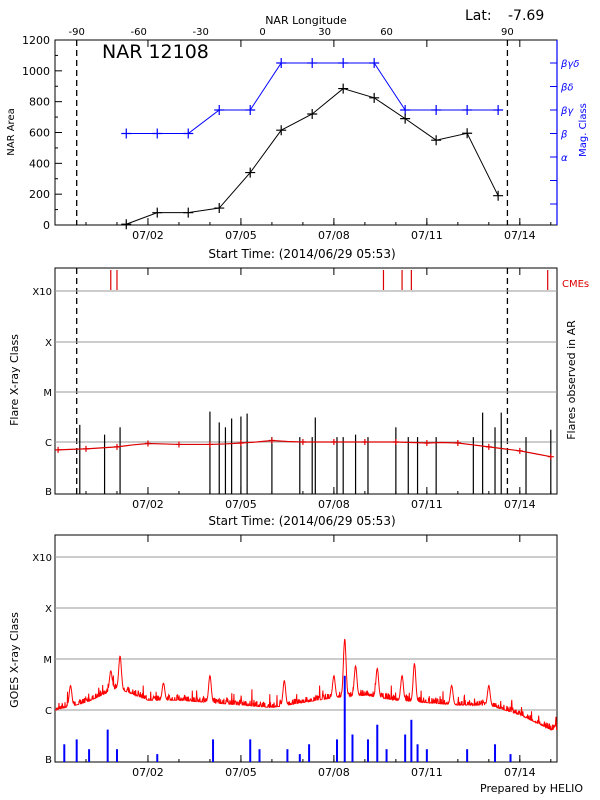 The height and width of the screenshot is (800, 600). I want to click on right-axis-label: Flares observed in AR, so click(571, 380).